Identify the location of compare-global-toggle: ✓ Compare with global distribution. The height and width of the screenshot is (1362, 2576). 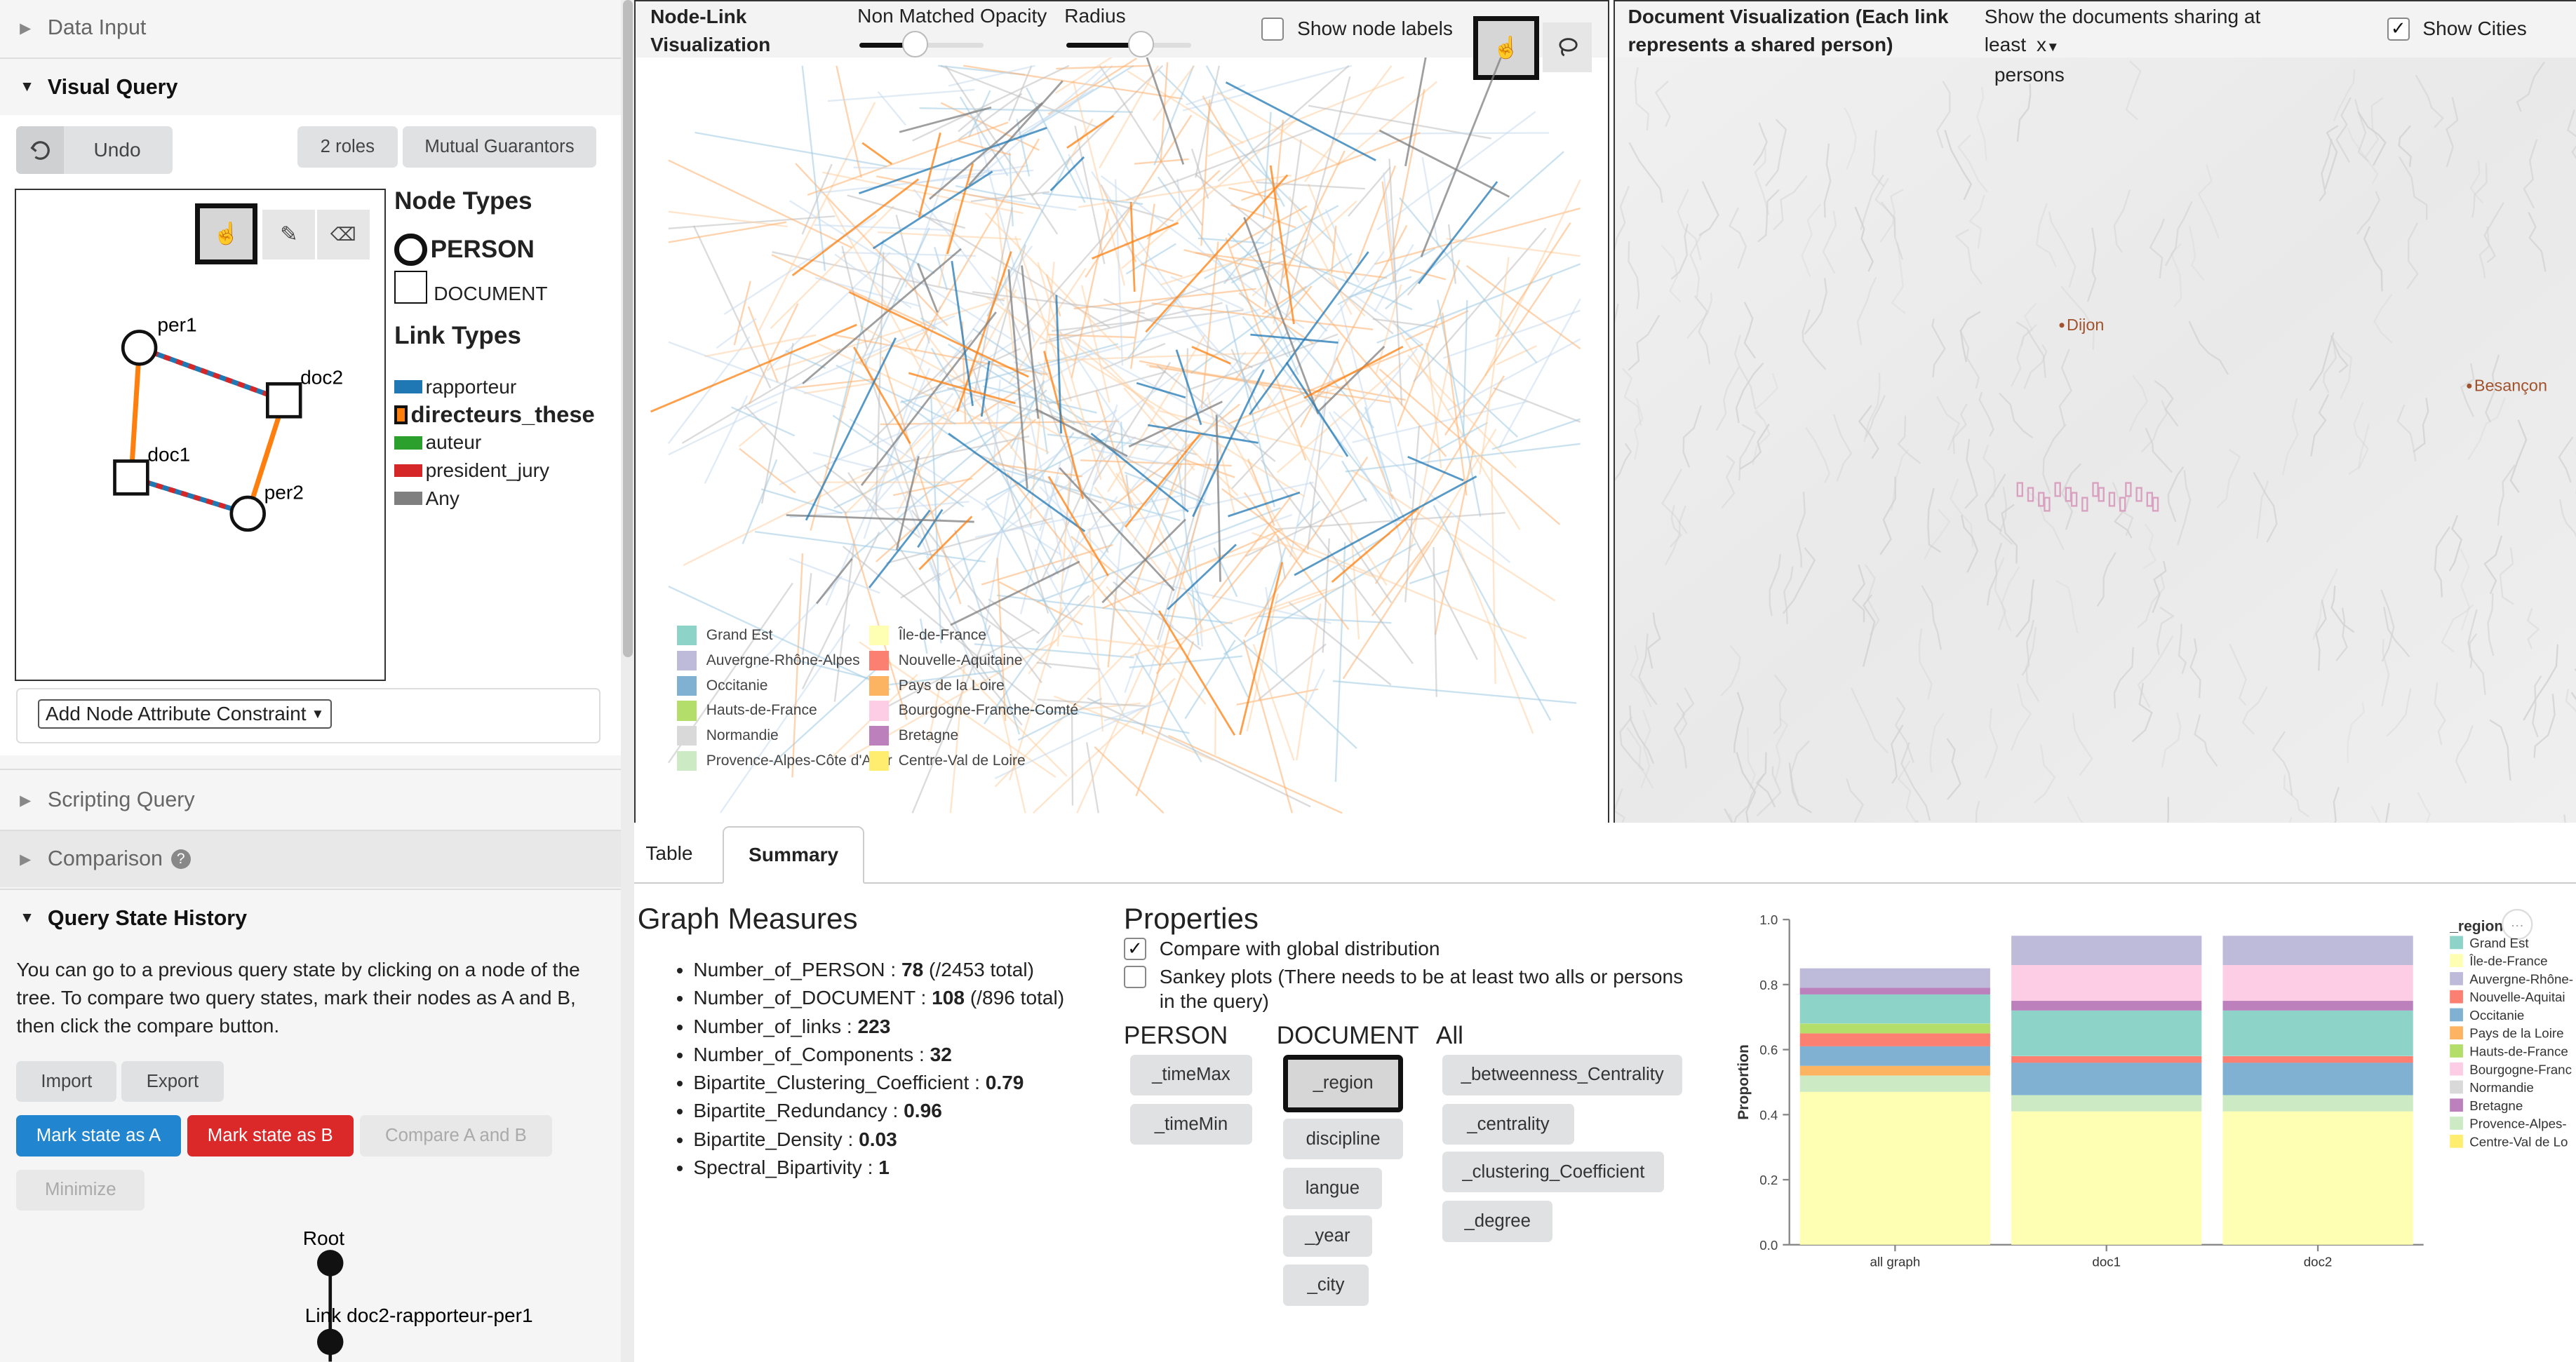
(1282, 949).